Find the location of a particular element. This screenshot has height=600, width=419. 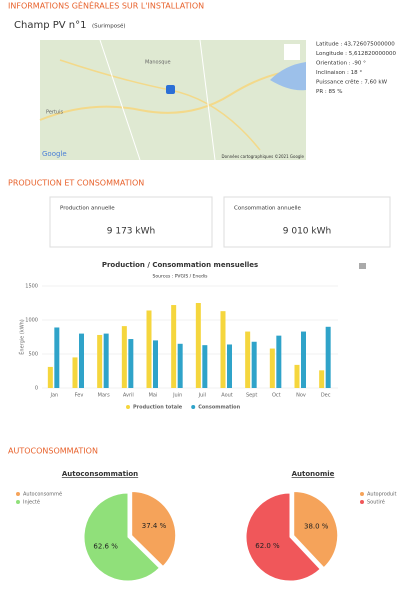

lake is located at coordinates (288, 76).